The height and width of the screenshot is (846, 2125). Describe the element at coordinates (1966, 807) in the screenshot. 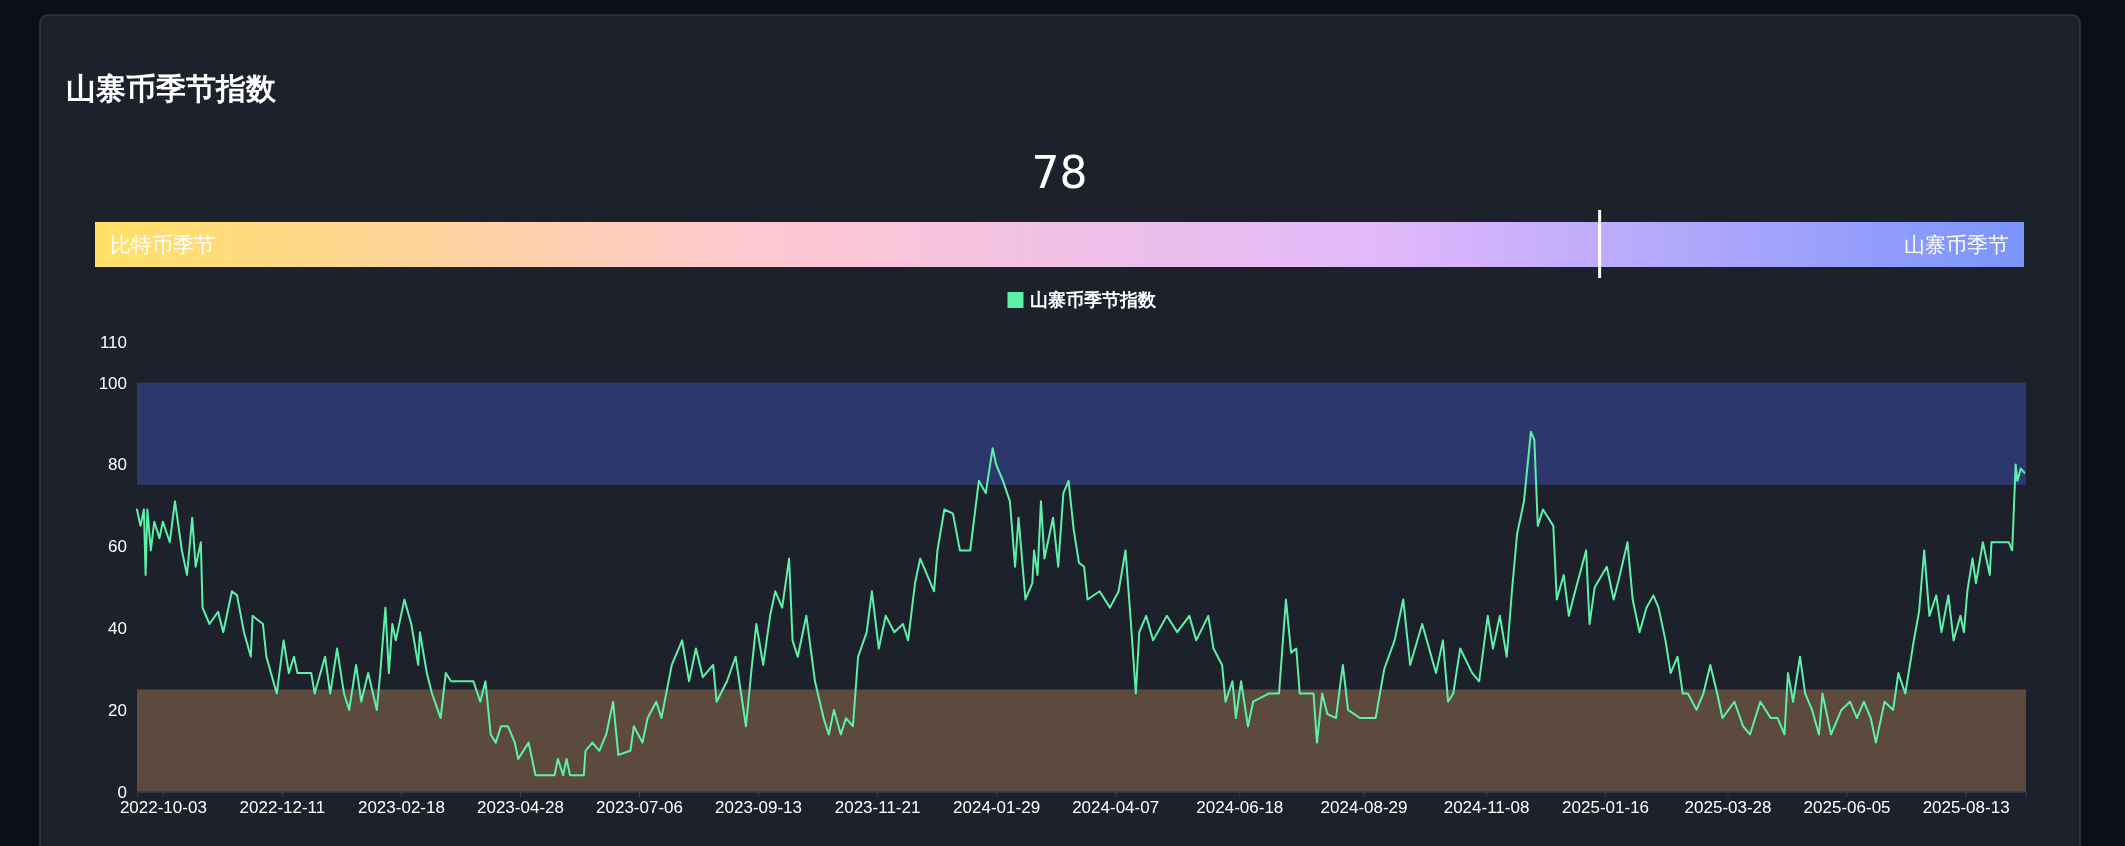

I see `x-tick-label: 2025-08-13` at that location.